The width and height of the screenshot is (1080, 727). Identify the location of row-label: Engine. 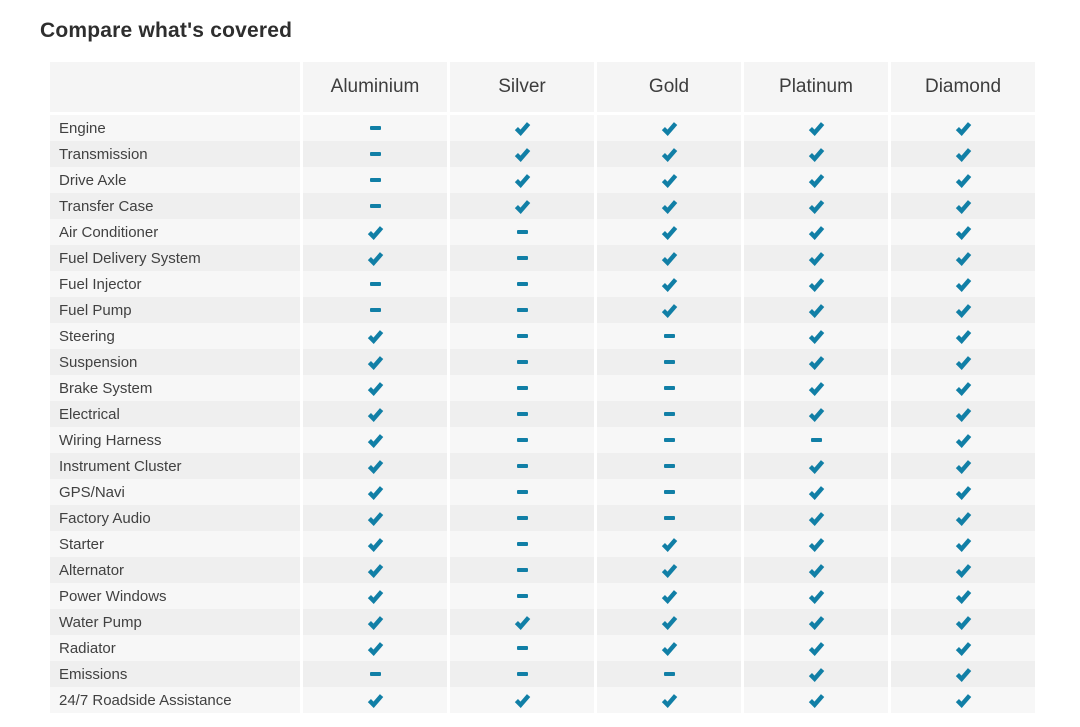
(175, 128).